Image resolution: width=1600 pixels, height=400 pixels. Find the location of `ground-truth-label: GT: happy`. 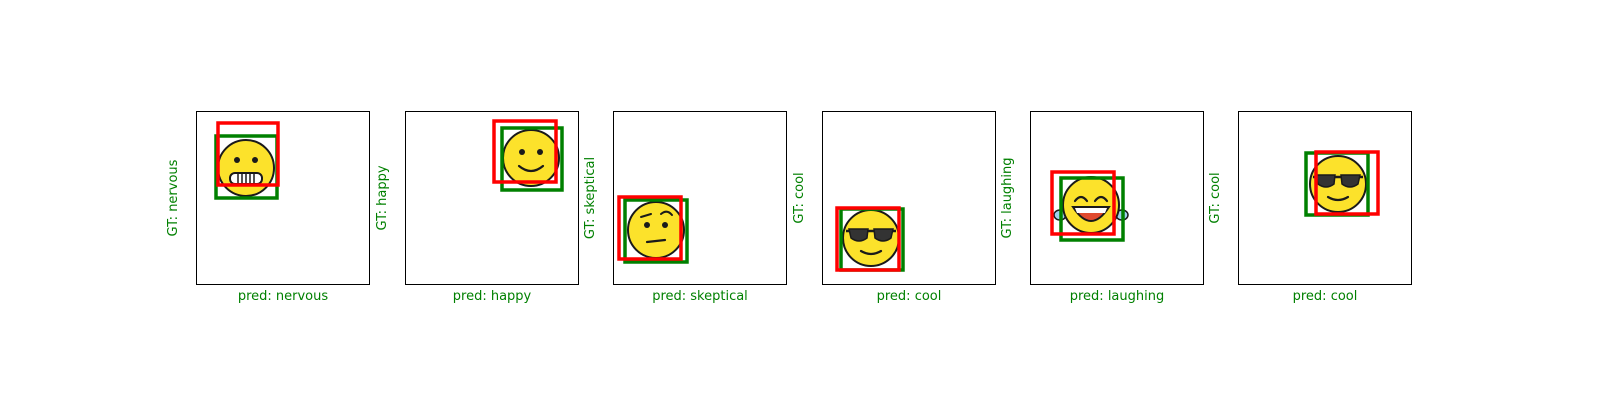

ground-truth-label: GT: happy is located at coordinates (382, 198).